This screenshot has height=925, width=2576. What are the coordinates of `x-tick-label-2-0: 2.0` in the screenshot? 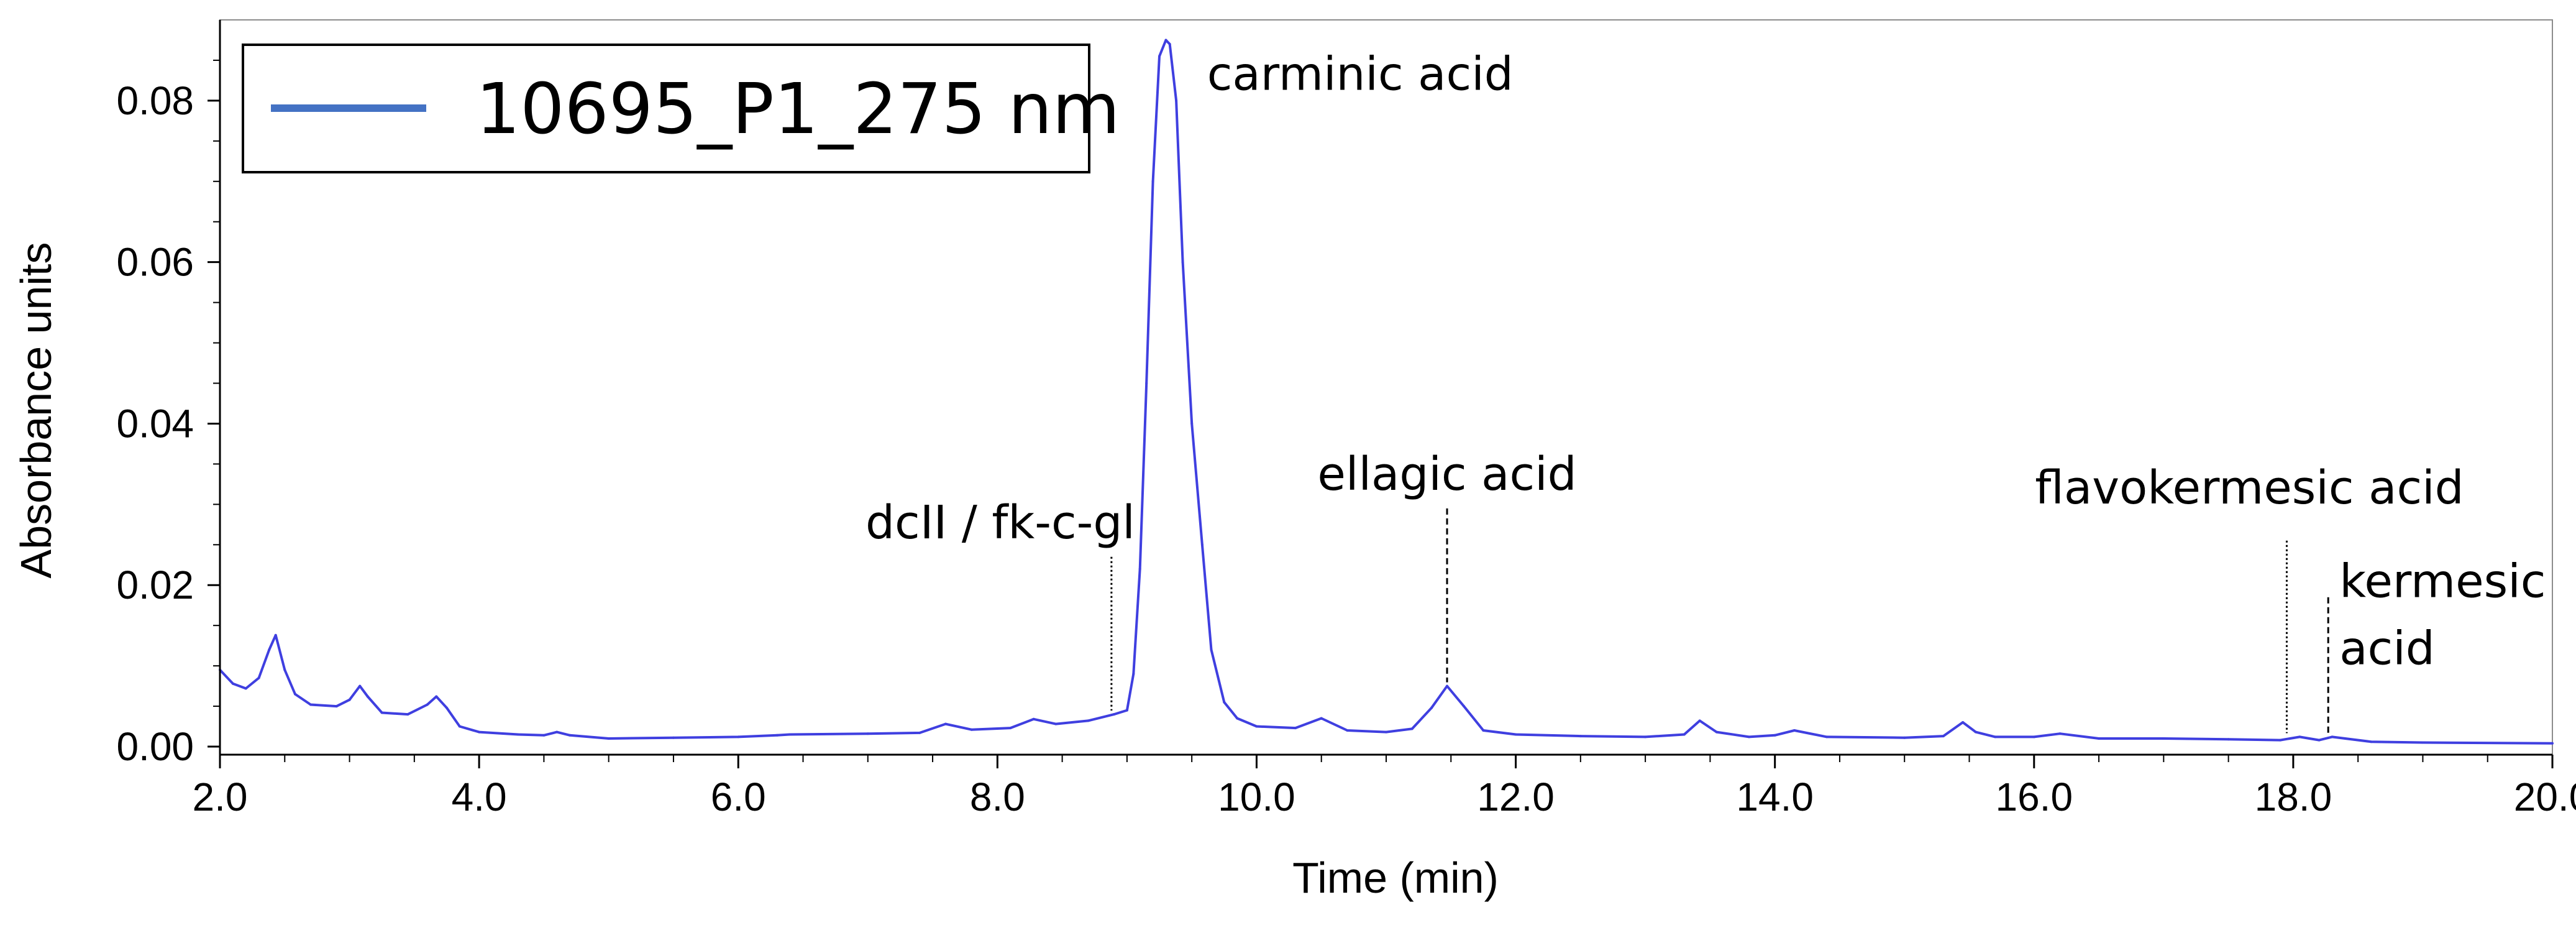 It's located at (220, 797).